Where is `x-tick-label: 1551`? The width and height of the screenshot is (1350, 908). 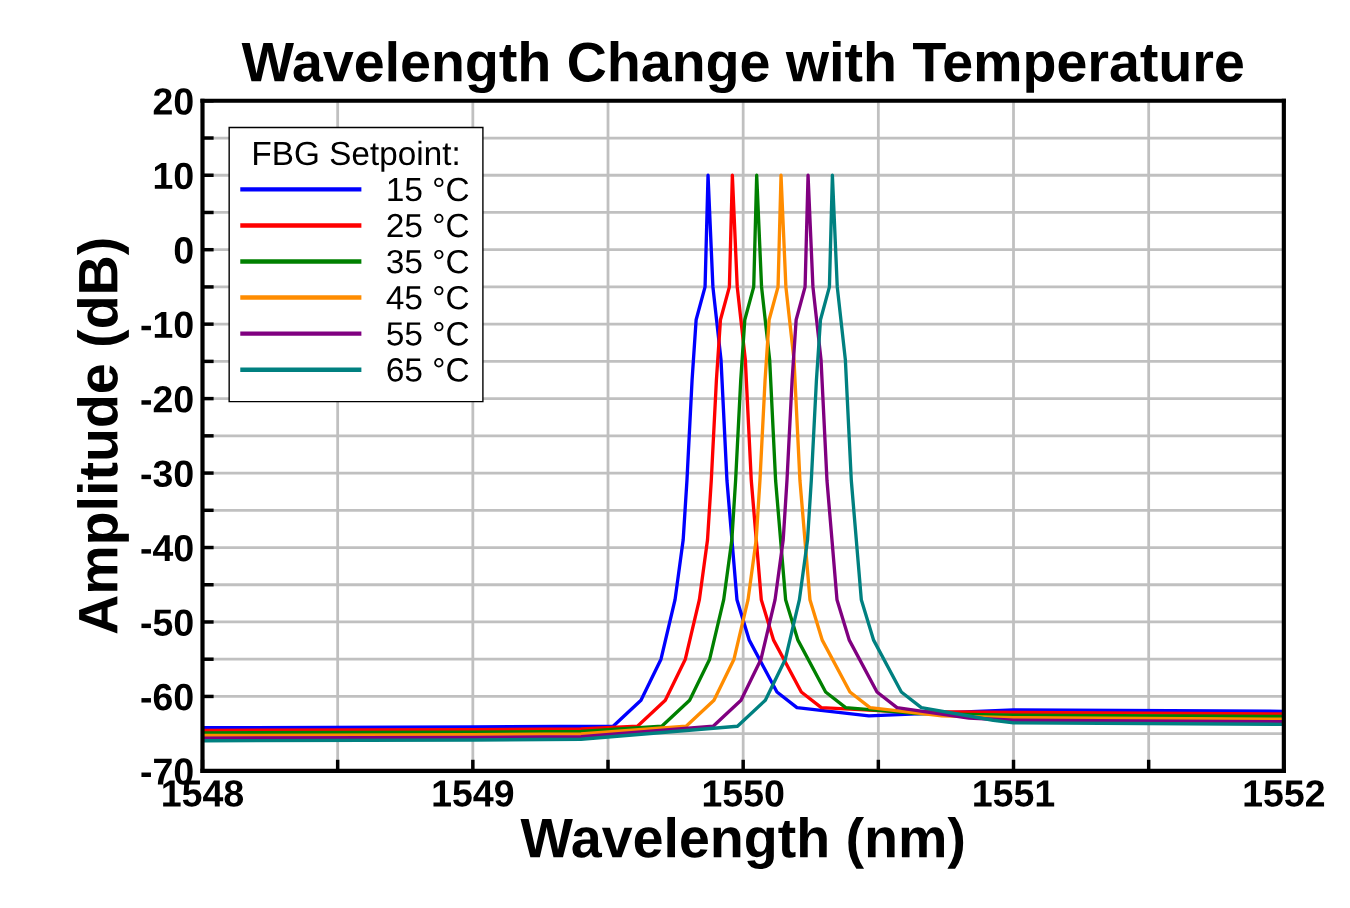 x-tick-label: 1551 is located at coordinates (1014, 793).